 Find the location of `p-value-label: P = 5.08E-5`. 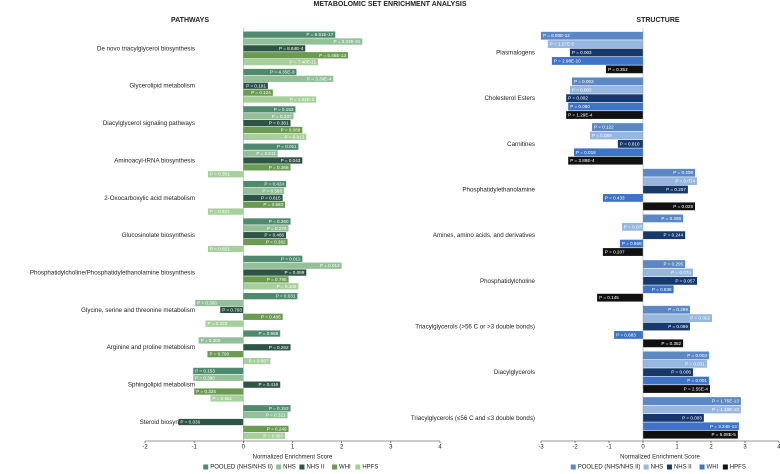

p-value-label: P = 5.08E-5 is located at coordinates (724, 434).